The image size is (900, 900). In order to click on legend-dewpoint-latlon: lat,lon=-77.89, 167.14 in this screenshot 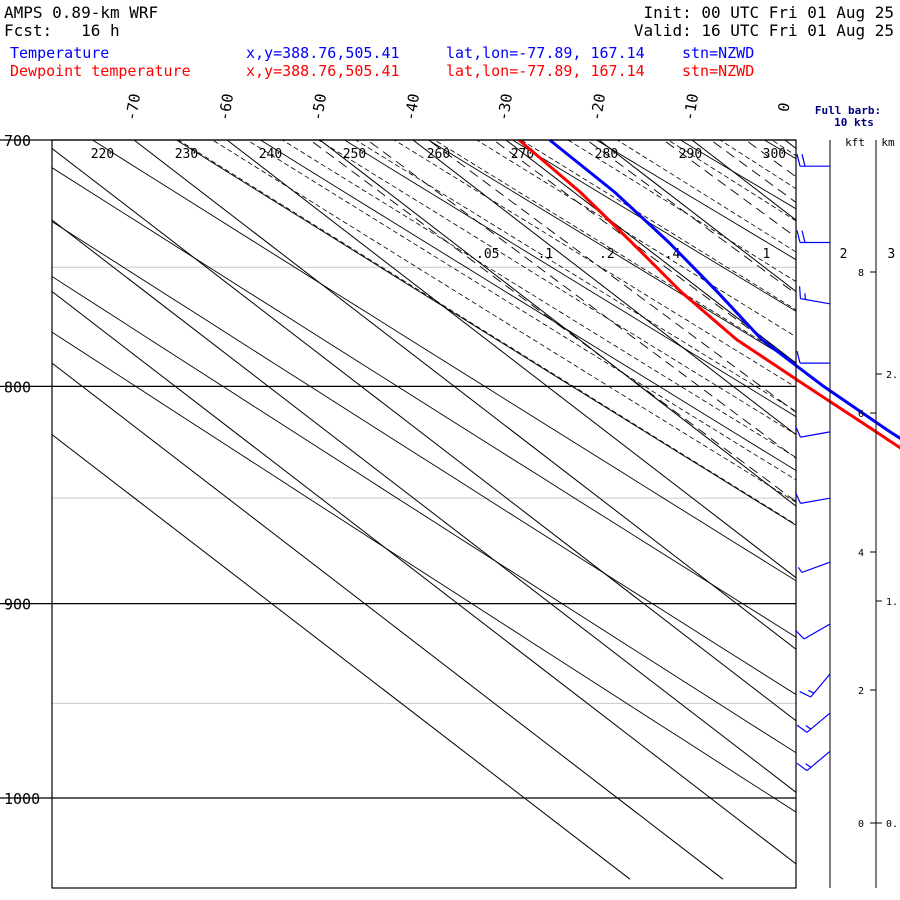, I will do `click(545, 71)`.